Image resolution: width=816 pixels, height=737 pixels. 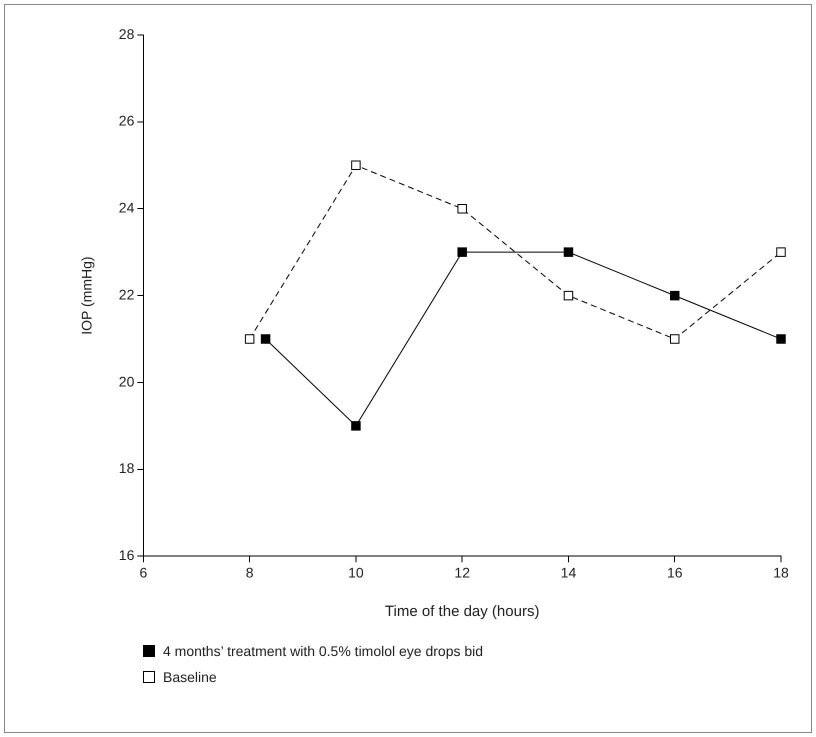 What do you see at coordinates (250, 572) in the screenshot?
I see `x-tick-label: 8` at bounding box center [250, 572].